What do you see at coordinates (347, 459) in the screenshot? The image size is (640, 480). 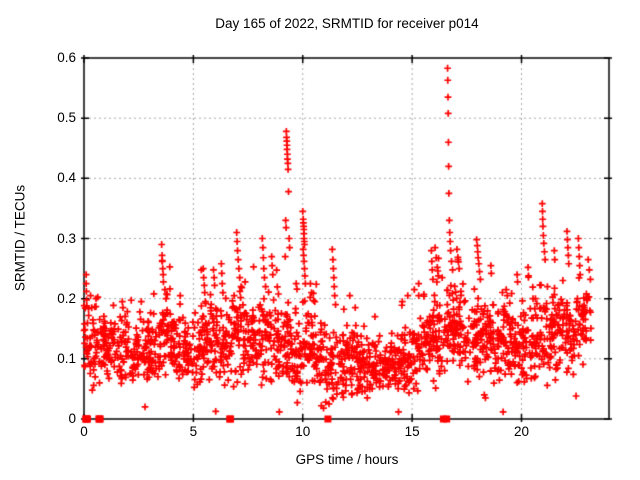 I see `x-axis-label: GPS time / hours` at bounding box center [347, 459].